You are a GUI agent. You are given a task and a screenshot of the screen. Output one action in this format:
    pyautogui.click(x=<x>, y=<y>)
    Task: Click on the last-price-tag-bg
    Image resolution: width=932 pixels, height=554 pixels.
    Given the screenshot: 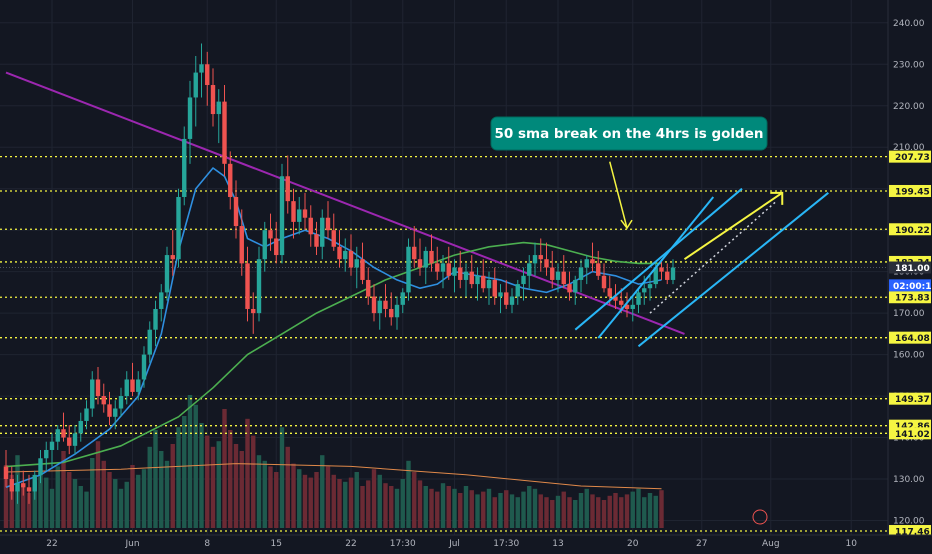 What is the action you would take?
    pyautogui.click(x=910, y=267)
    